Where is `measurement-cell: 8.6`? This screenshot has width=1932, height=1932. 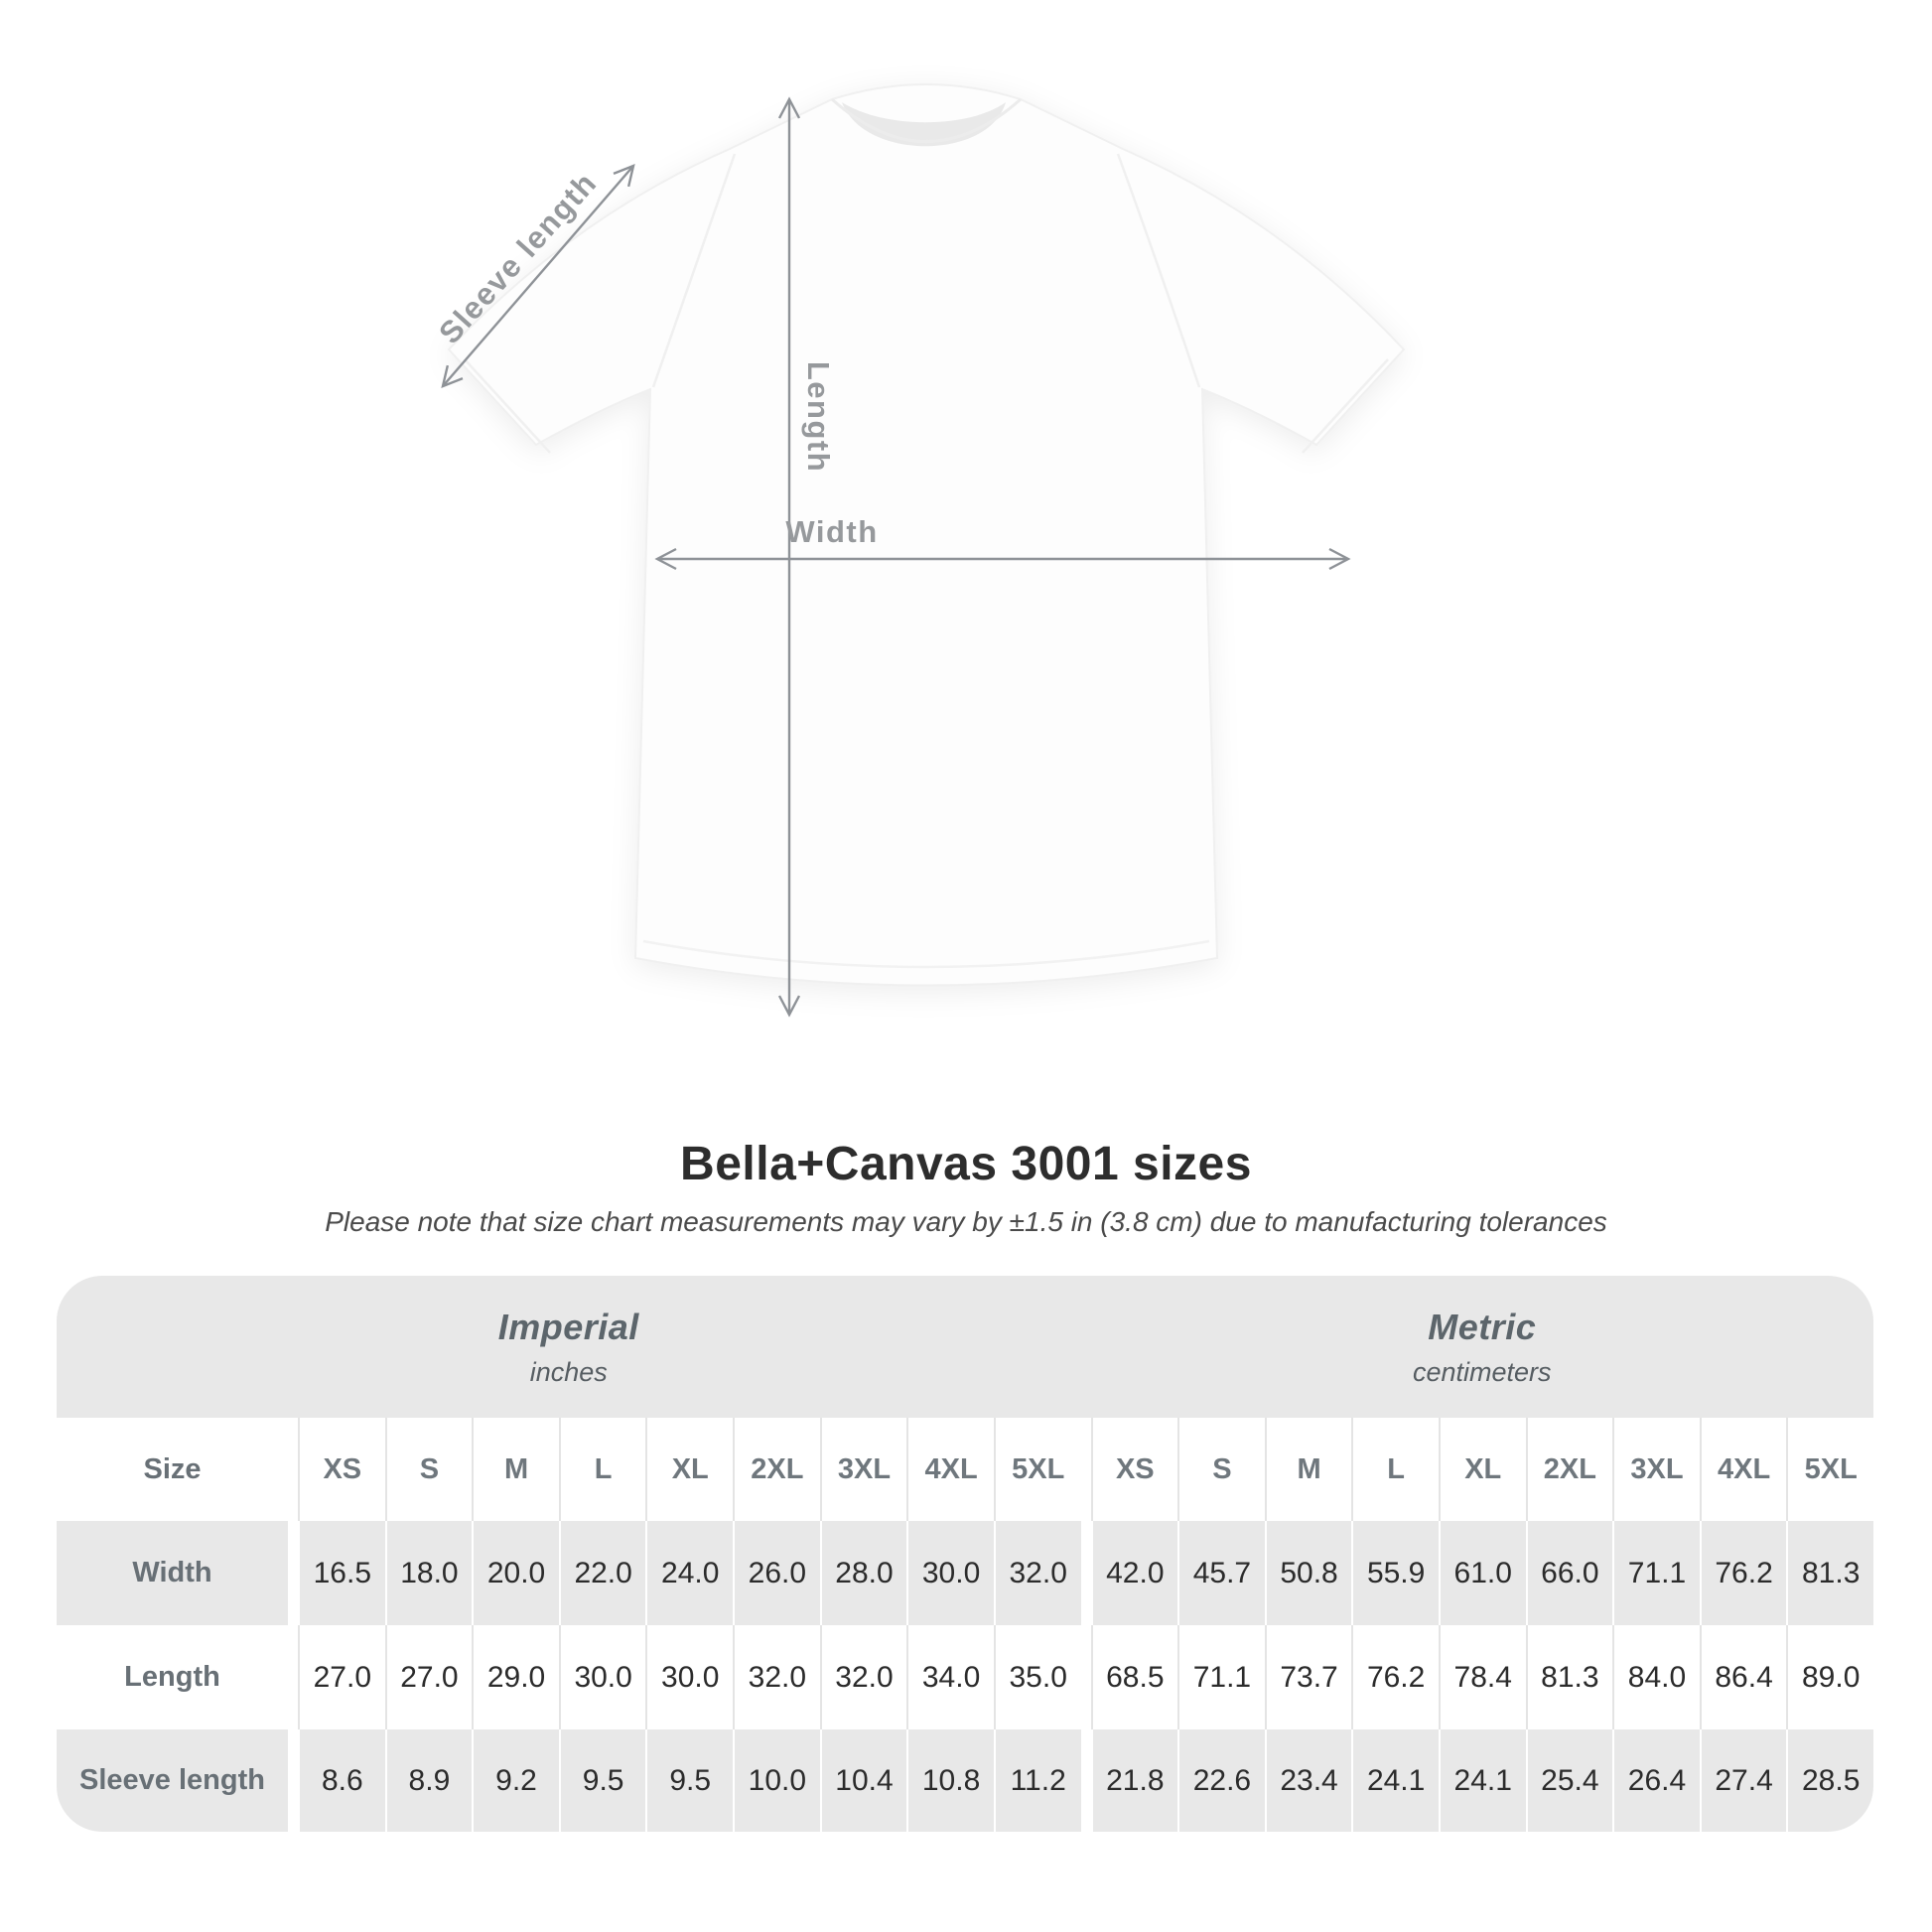
measurement-cell: 8.6 is located at coordinates (342, 1780).